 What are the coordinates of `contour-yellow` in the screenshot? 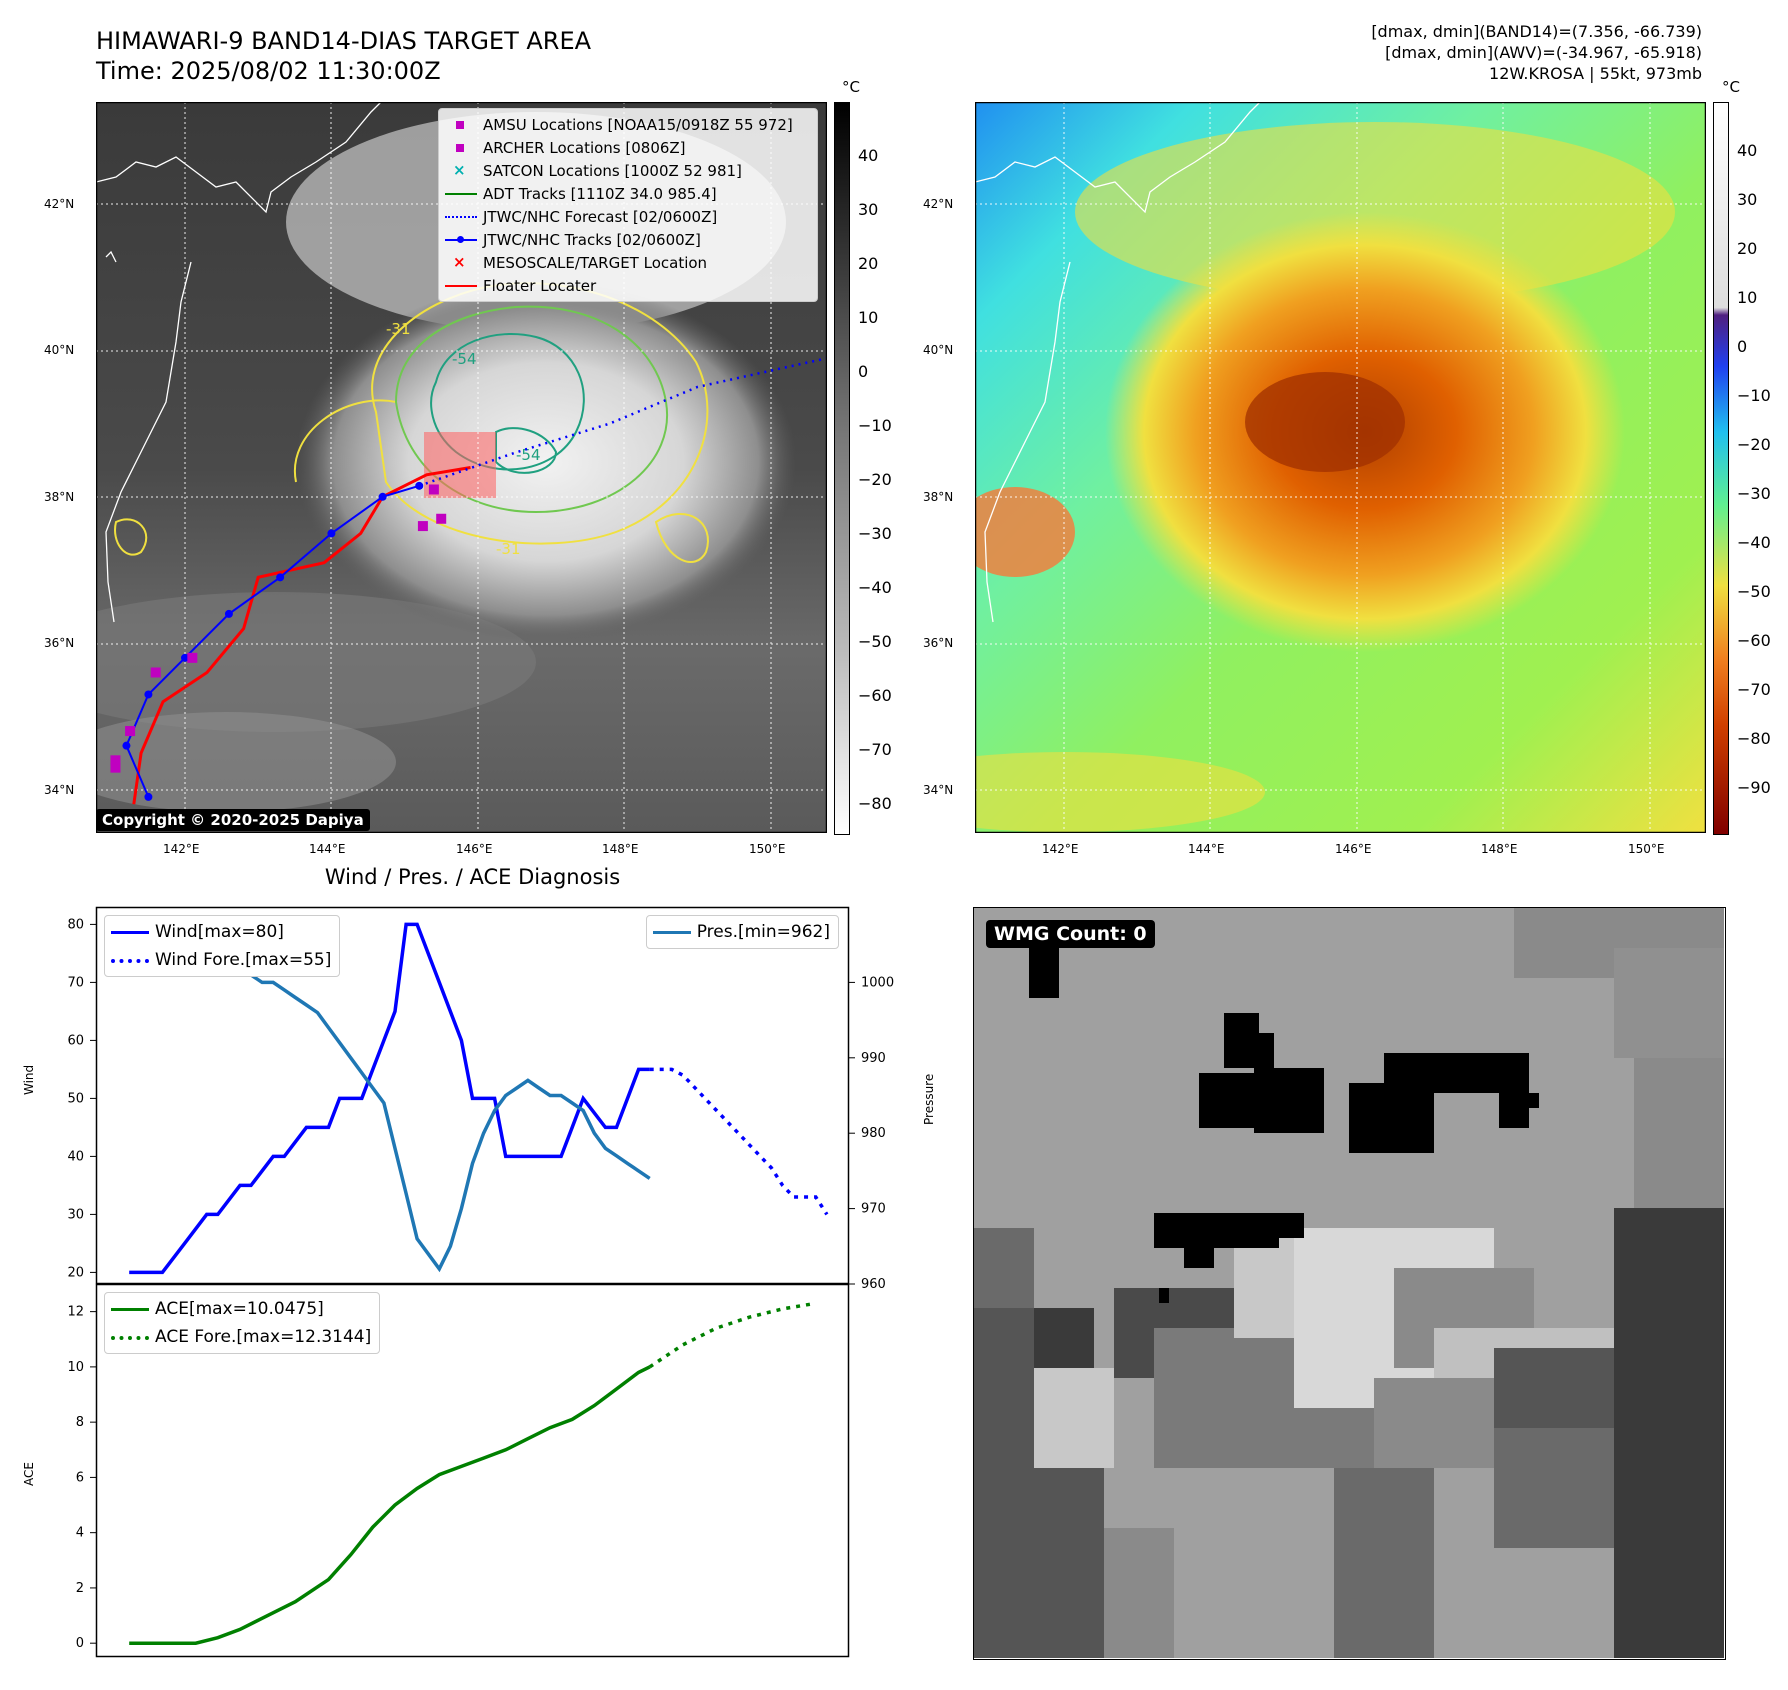 It's located at (540, 413).